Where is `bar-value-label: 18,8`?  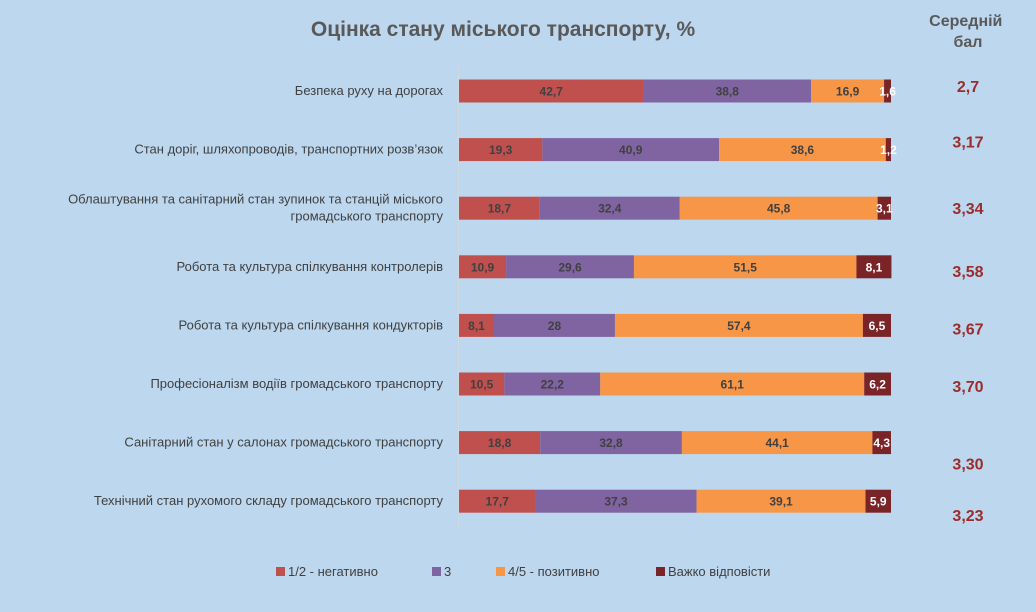 bar-value-label: 18,8 is located at coordinates (500, 443).